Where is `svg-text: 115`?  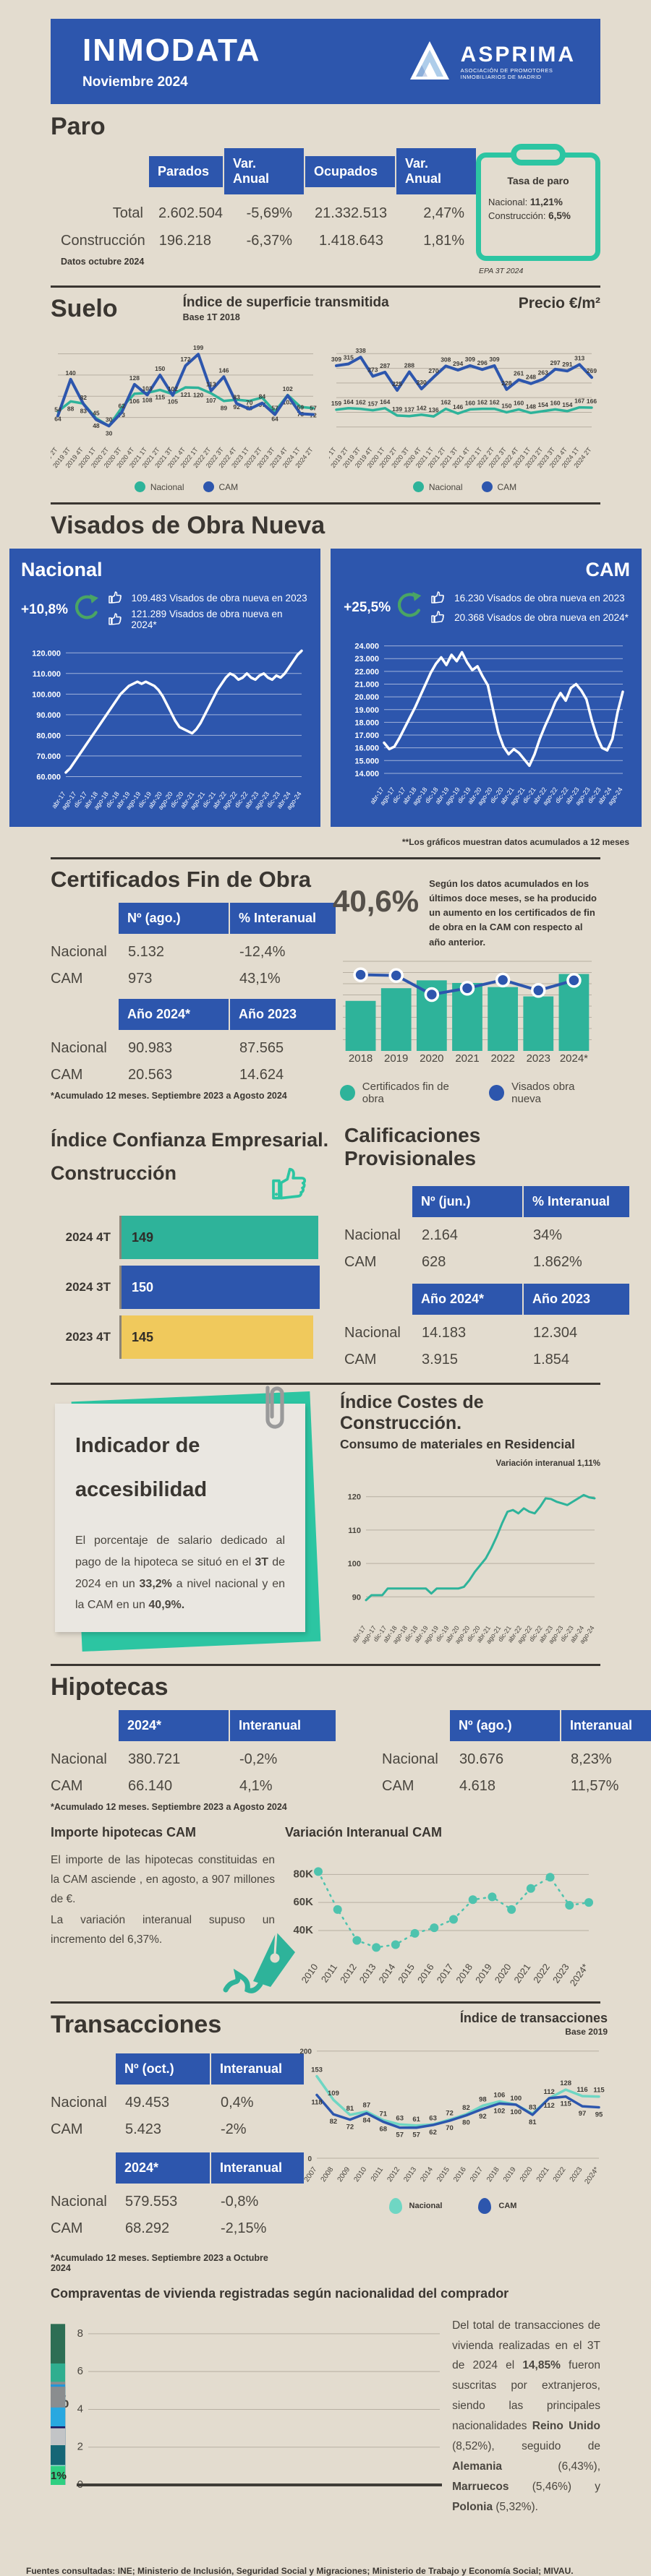 svg-text: 115 is located at coordinates (160, 397).